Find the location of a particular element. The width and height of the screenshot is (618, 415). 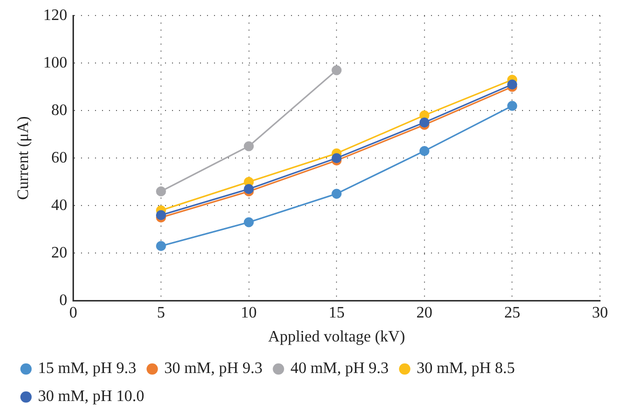

x-axis-title: Applied voltage (kV) is located at coordinates (337, 337).